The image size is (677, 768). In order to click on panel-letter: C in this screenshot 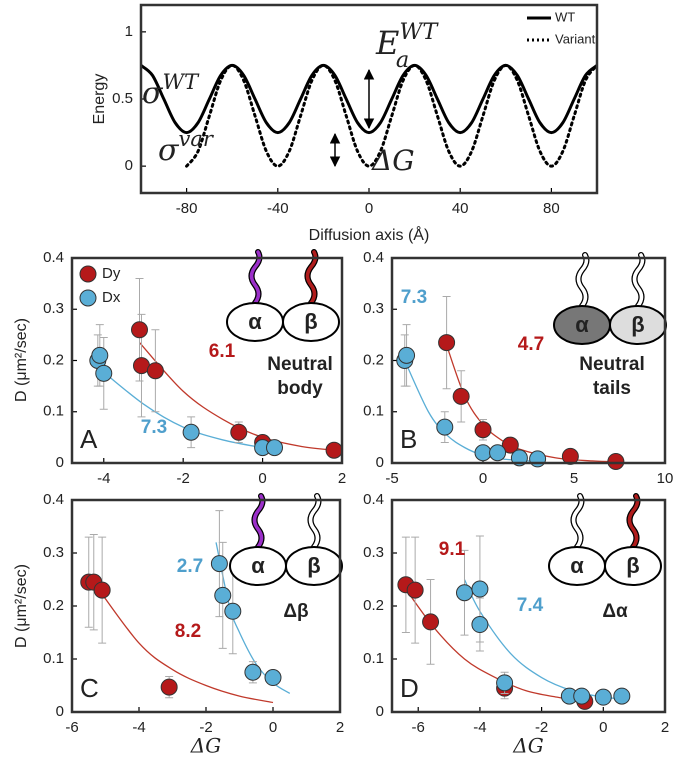, I will do `click(89, 688)`.